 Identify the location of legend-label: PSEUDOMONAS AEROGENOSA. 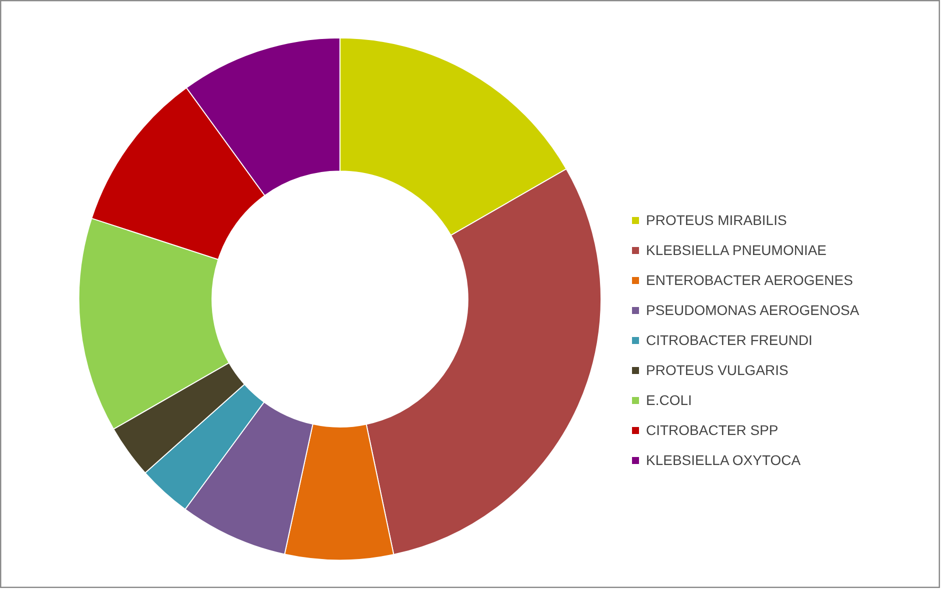
(753, 310).